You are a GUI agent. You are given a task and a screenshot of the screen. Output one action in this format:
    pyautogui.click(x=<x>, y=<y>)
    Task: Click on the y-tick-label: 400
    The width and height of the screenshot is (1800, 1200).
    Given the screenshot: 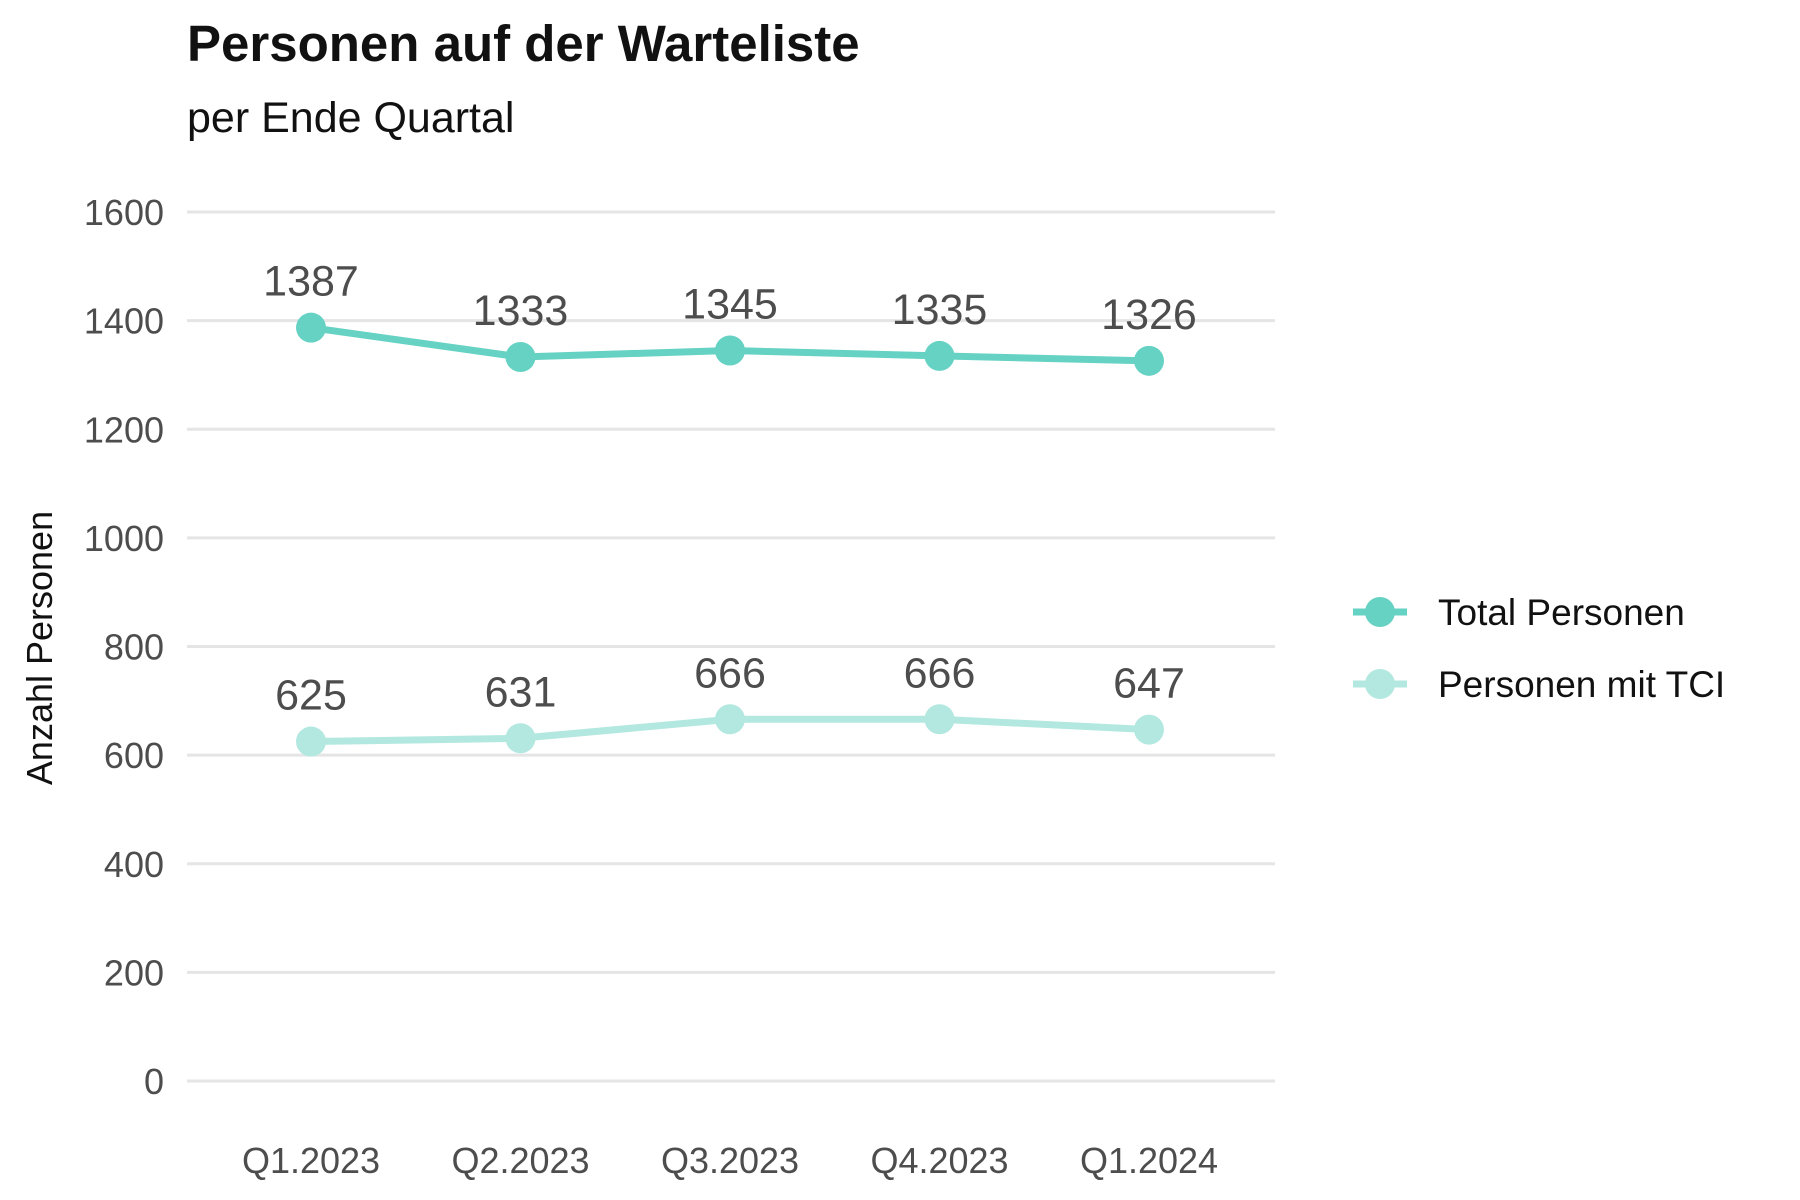 What is the action you would take?
    pyautogui.click(x=134, y=864)
    